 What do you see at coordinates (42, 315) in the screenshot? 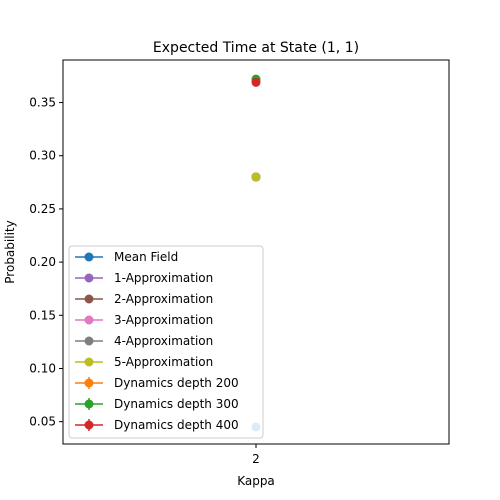
I see `y-tick-label: 0.15` at bounding box center [42, 315].